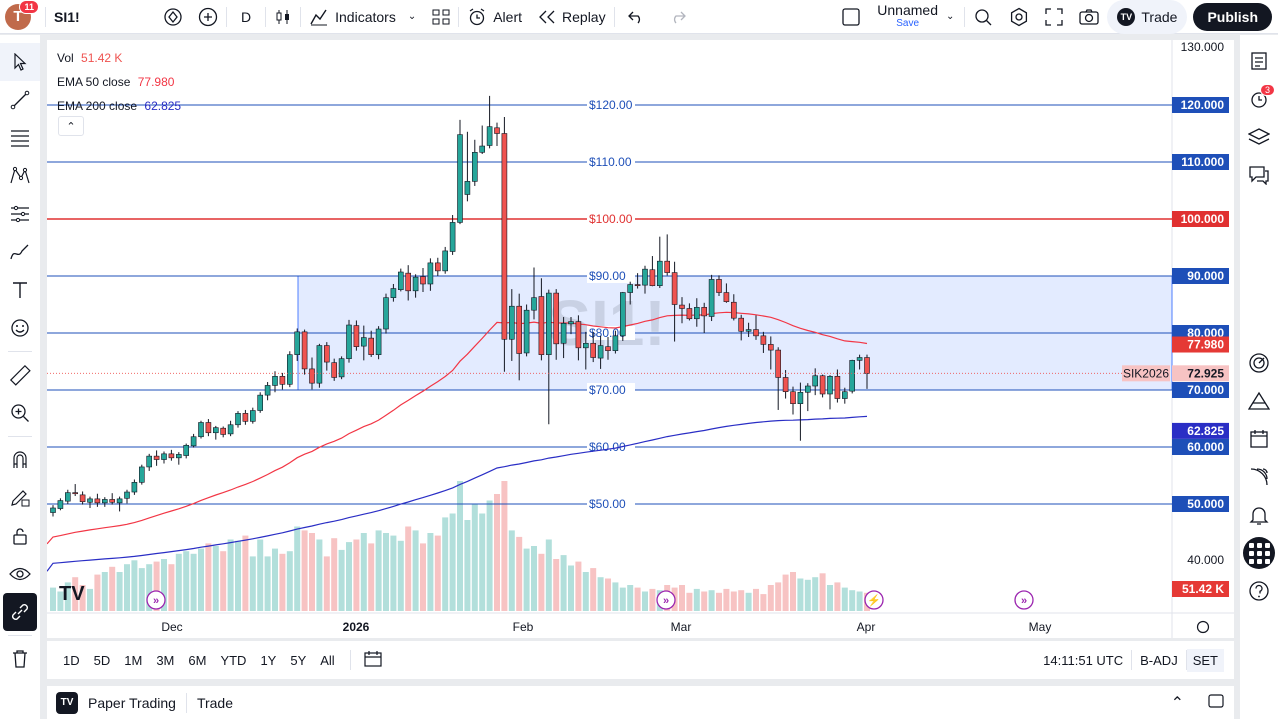 This screenshot has width=1278, height=719. I want to click on undo-icon, so click(636, 17).